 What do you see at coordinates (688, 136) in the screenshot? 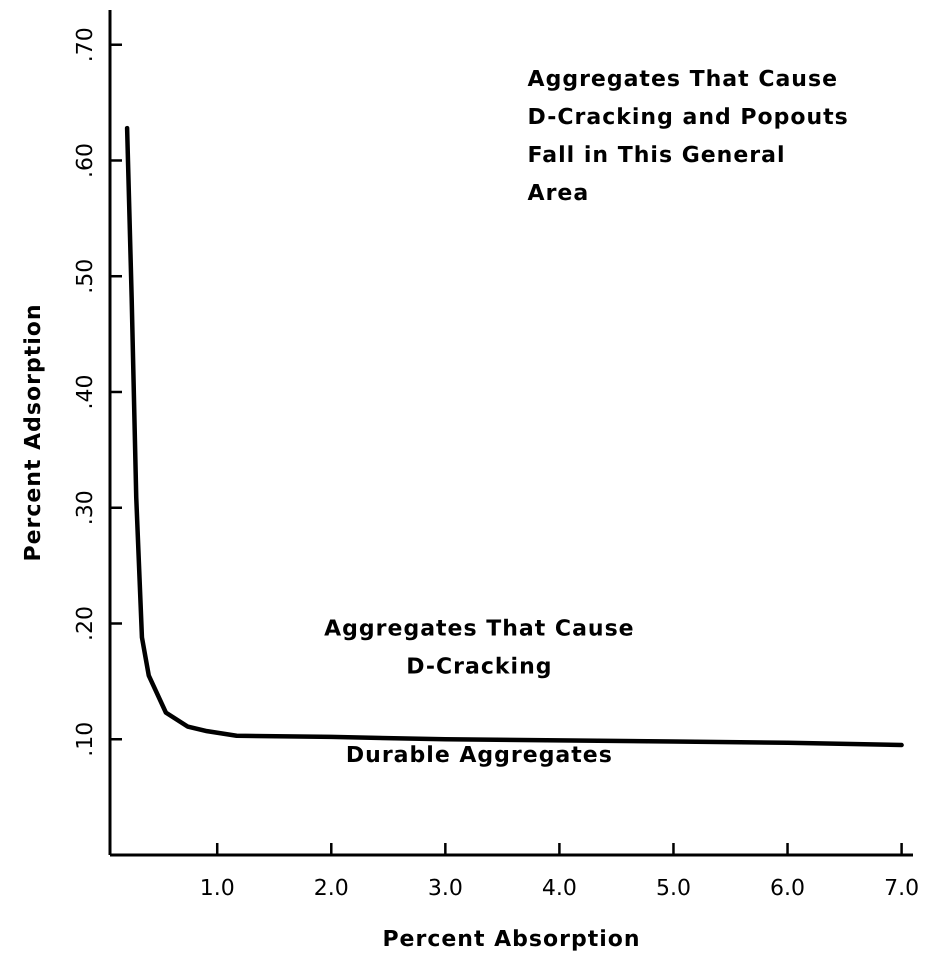
I see `annotation: Aggregates That Cause D-Cracking and Popouts Fall in This General Area` at bounding box center [688, 136].